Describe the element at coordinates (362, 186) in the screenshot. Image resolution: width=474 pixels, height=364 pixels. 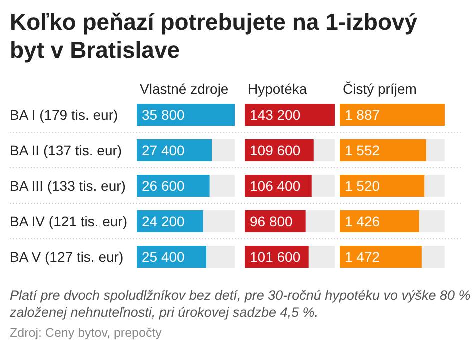
I see `data-label: 1 520` at that location.